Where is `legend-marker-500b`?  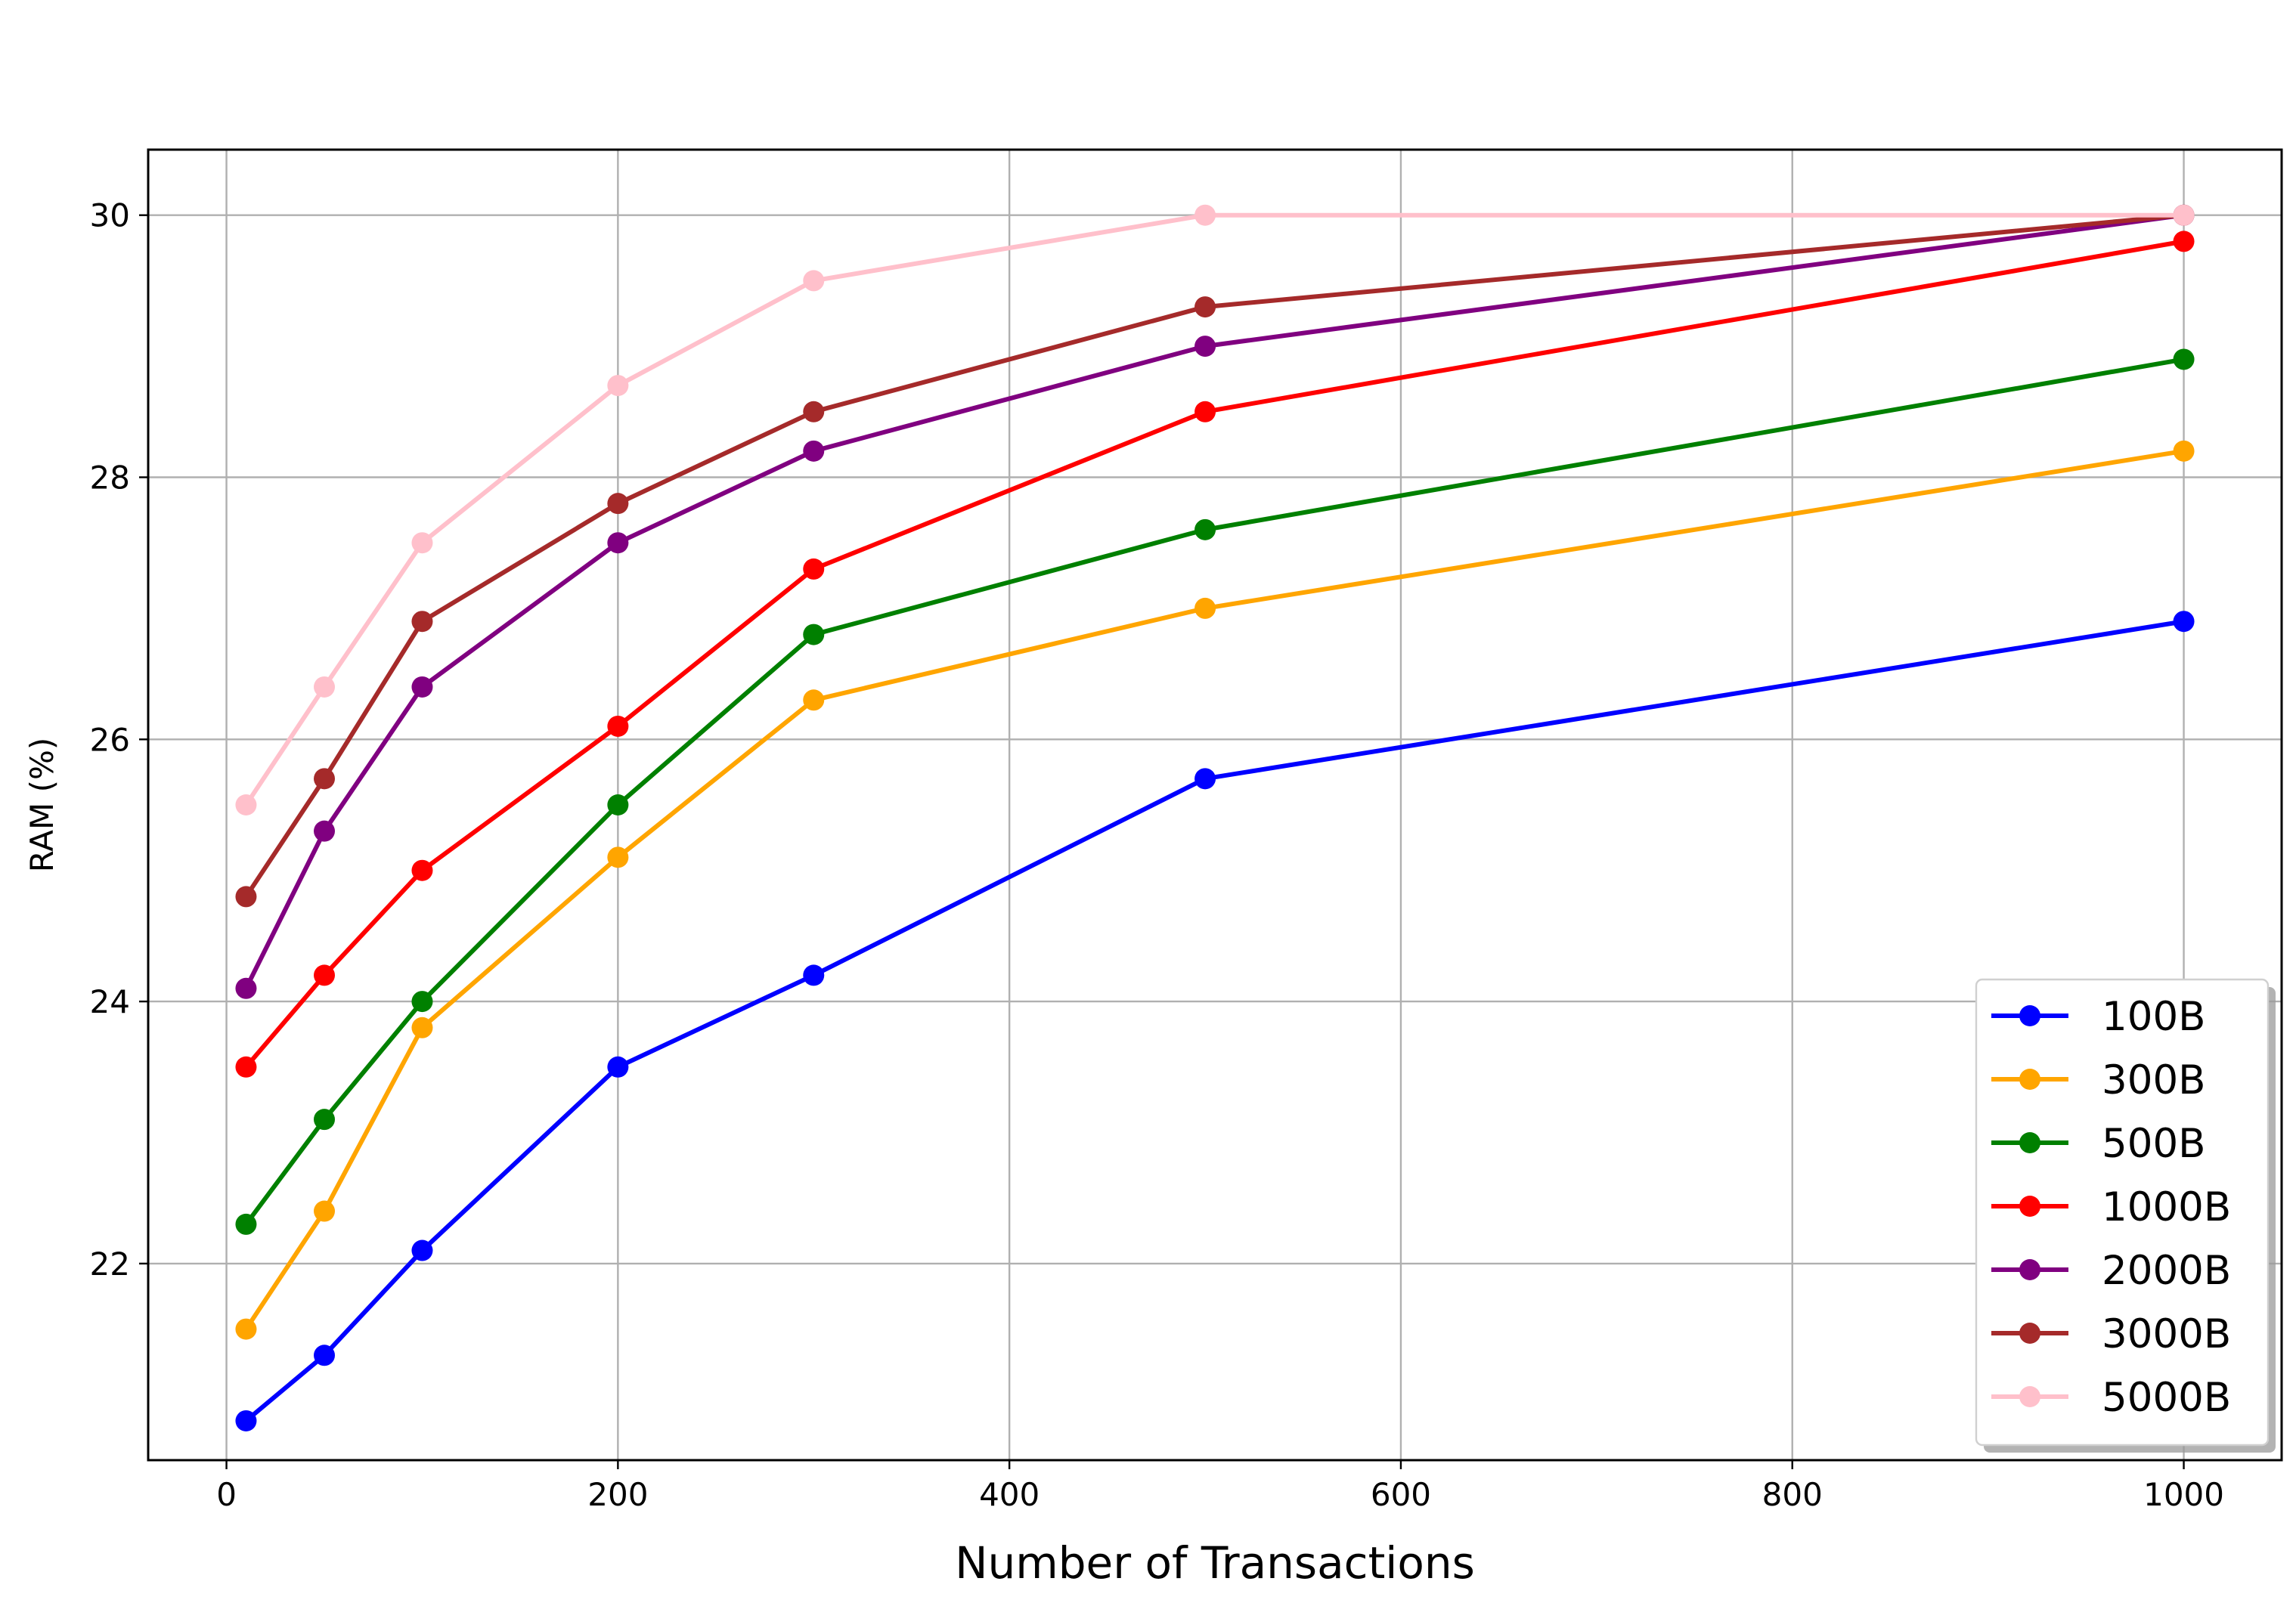 legend-marker-500b is located at coordinates (2029, 1142).